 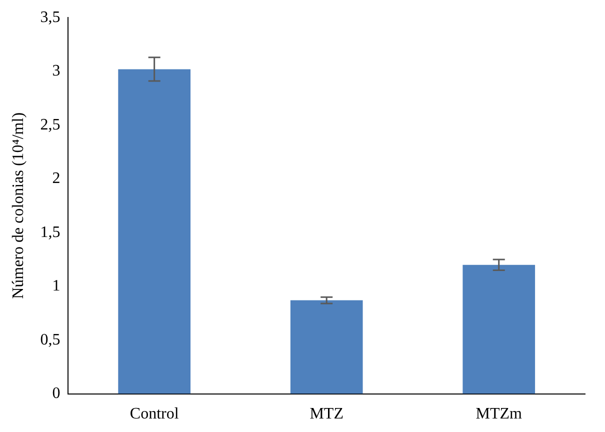 I want to click on y-tick-label: 1,5, so click(x=50, y=232).